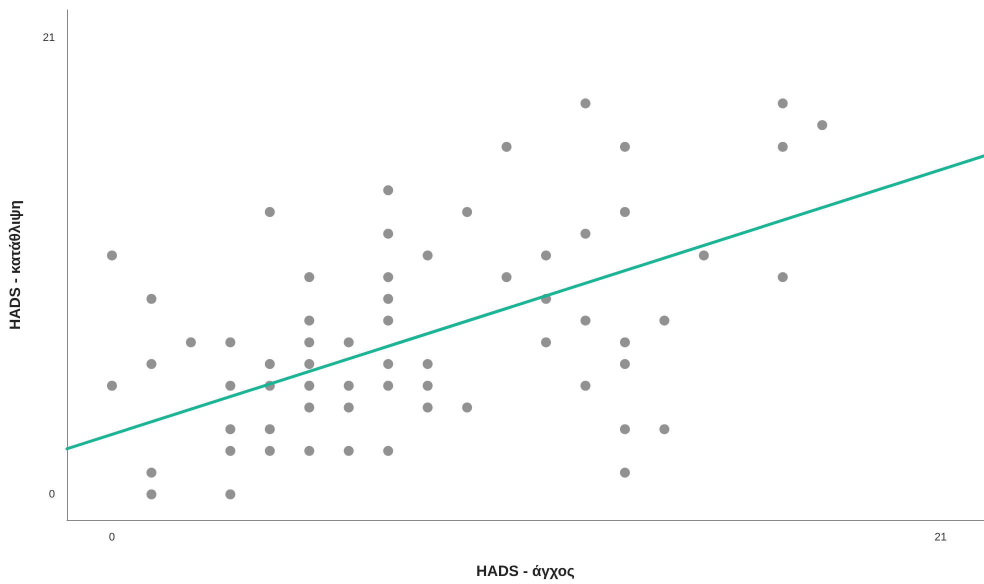 Image resolution: width=984 pixels, height=584 pixels. Describe the element at coordinates (15, 265) in the screenshot. I see `y-axis-title: HADS - κατάθλιψη` at that location.